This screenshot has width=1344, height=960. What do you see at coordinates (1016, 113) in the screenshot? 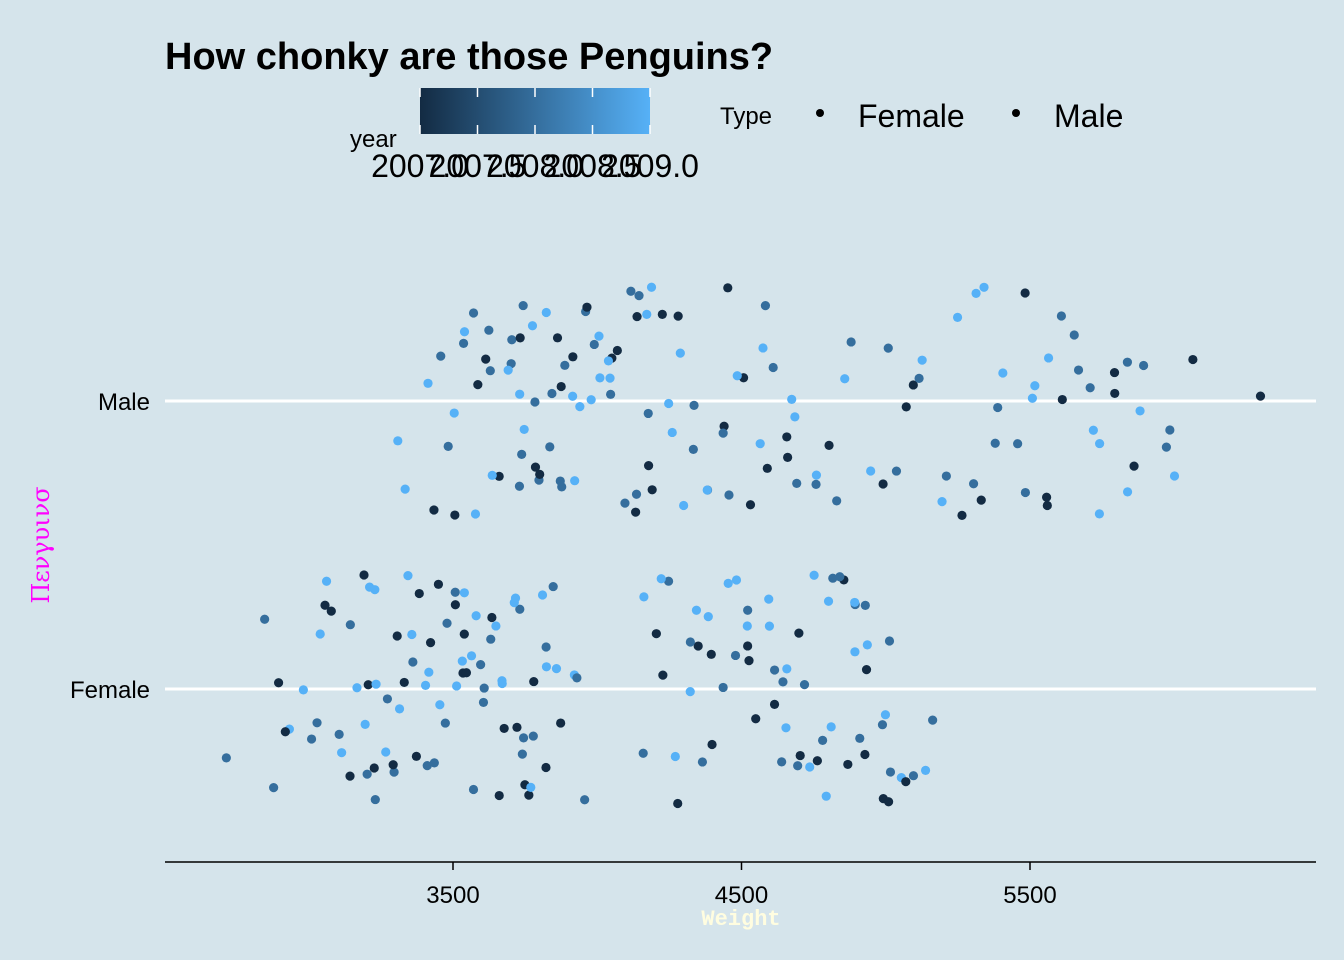
I see `legend-key-male` at bounding box center [1016, 113].